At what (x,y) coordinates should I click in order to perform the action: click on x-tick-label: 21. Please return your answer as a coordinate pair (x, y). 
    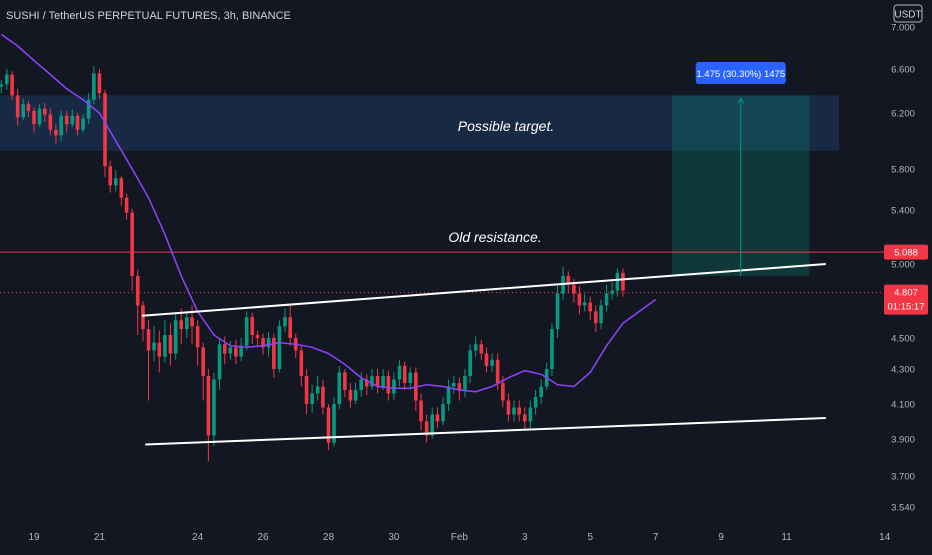
    Looking at the image, I should click on (100, 537).